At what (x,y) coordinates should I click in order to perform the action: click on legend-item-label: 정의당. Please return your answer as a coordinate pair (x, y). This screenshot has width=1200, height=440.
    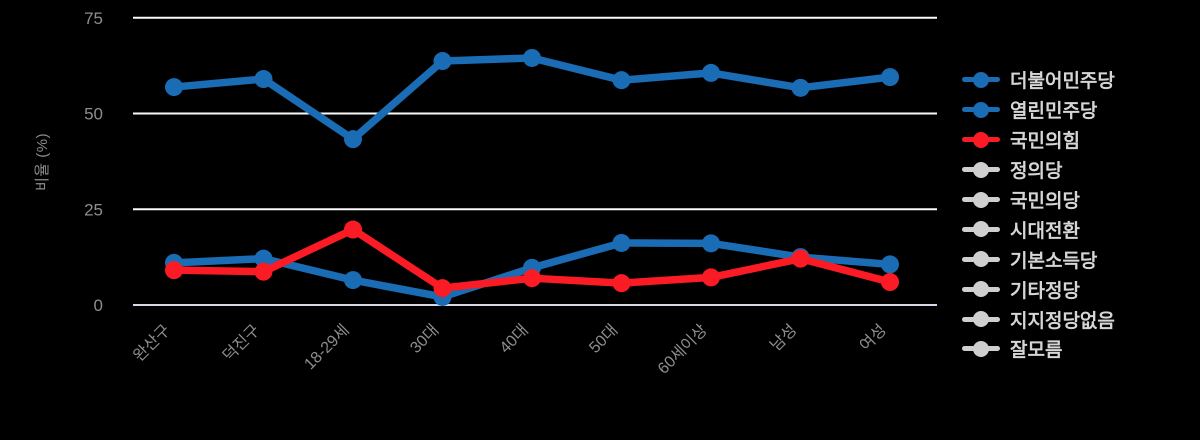
    Looking at the image, I should click on (1036, 172).